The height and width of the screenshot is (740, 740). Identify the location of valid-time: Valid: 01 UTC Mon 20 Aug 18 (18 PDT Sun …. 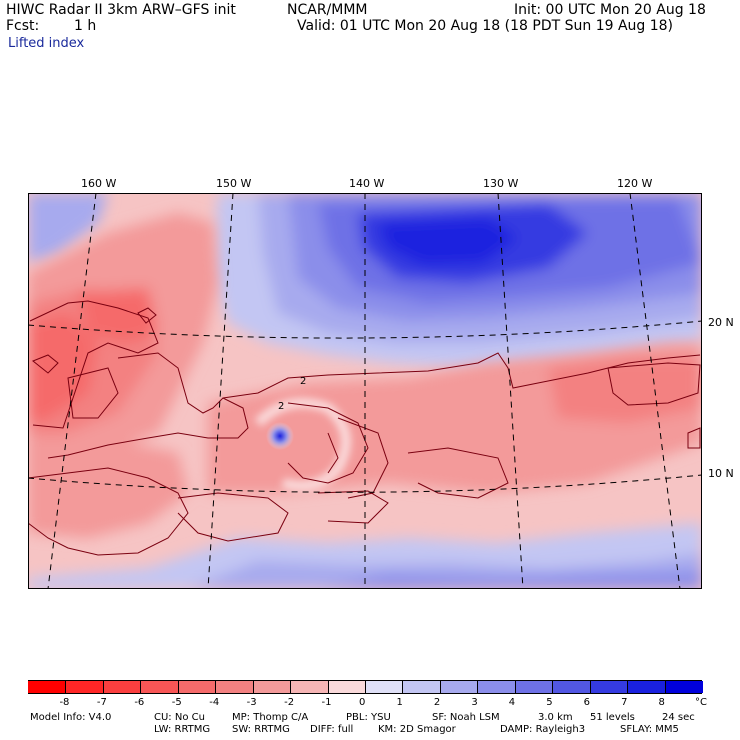
(485, 26).